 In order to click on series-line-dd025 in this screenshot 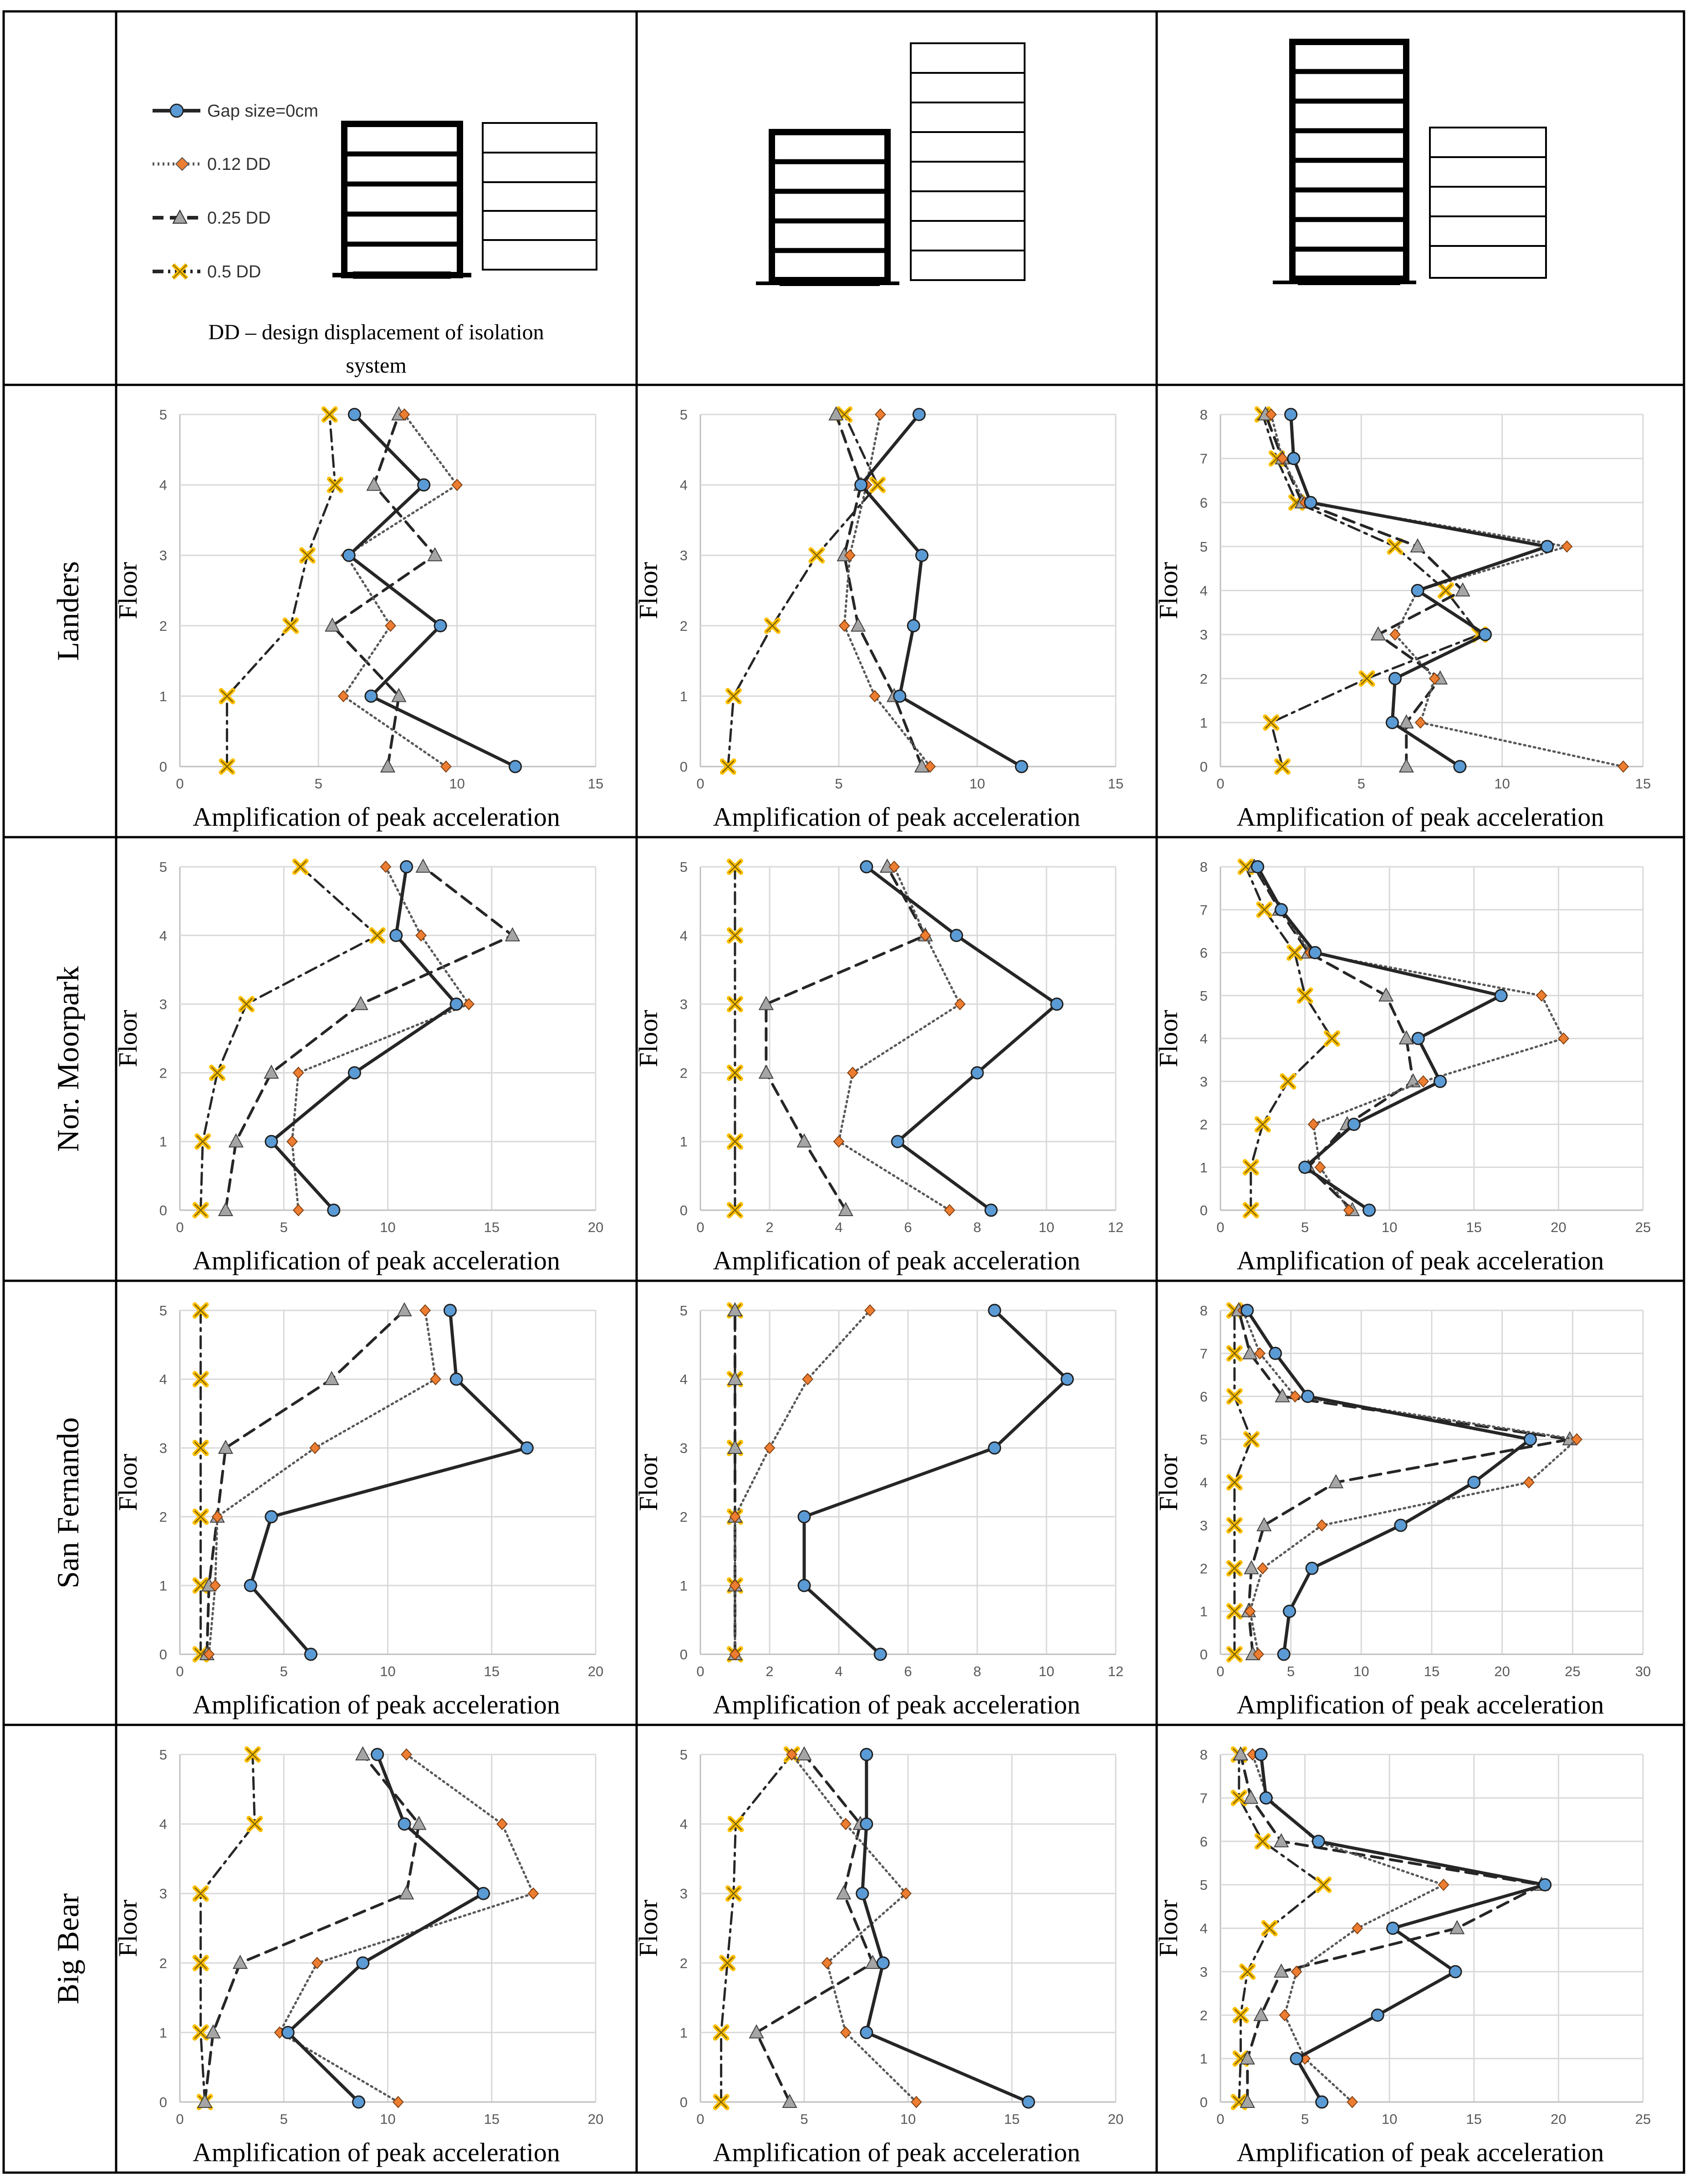, I will do `click(846, 1038)`.